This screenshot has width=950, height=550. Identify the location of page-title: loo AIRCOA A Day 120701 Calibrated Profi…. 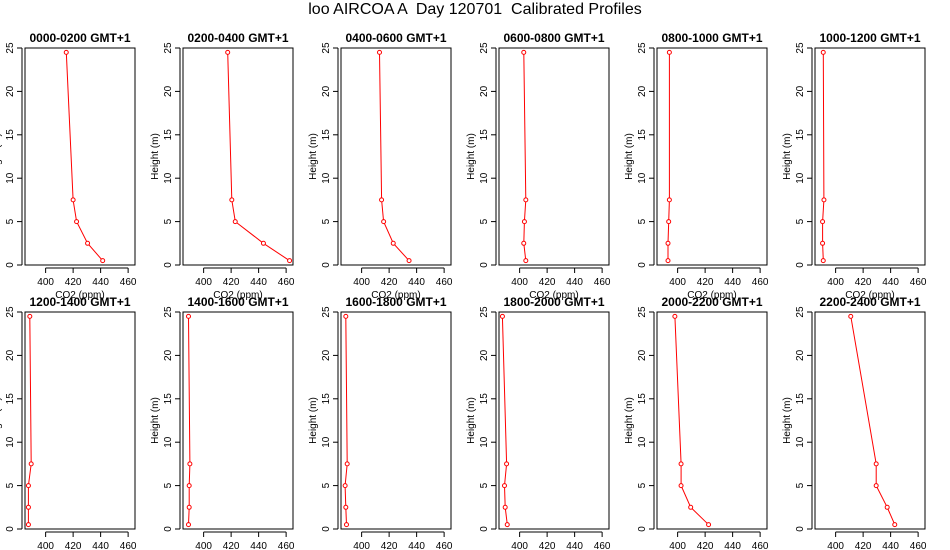
(475, 9).